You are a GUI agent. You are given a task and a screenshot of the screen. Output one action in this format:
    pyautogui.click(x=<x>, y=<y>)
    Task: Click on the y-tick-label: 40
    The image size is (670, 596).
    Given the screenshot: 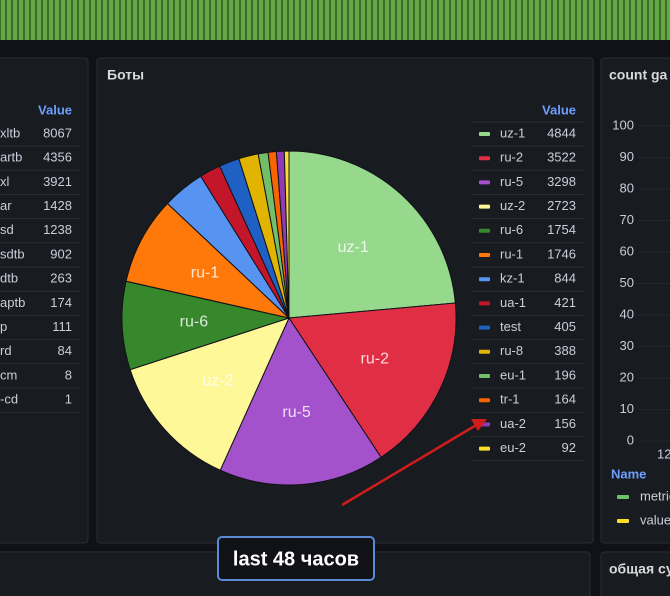 What is the action you would take?
    pyautogui.click(x=627, y=313)
    